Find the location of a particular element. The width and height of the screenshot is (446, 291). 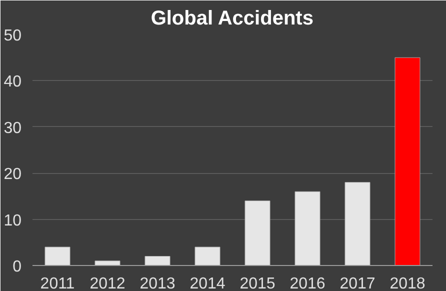

x-tick-label: 2016 is located at coordinates (308, 283).